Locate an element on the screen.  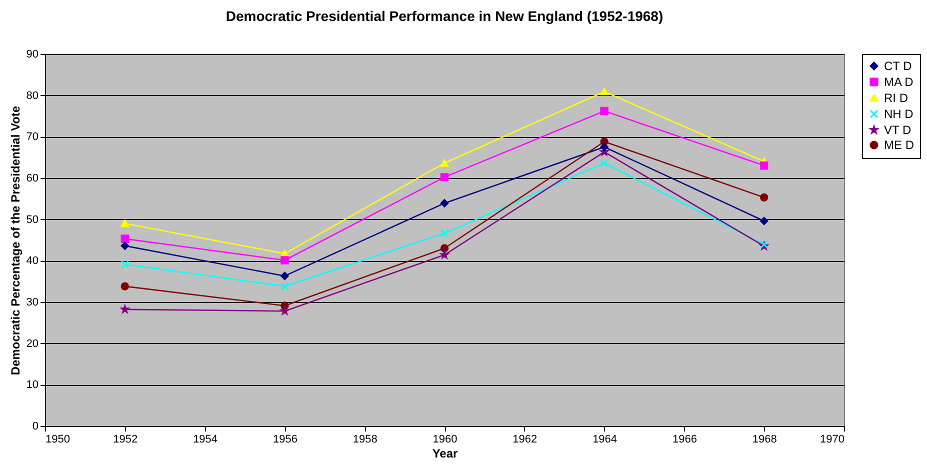
y-axis-title: Democratic Percentage of the Presidential Vote is located at coordinates (15, 241).